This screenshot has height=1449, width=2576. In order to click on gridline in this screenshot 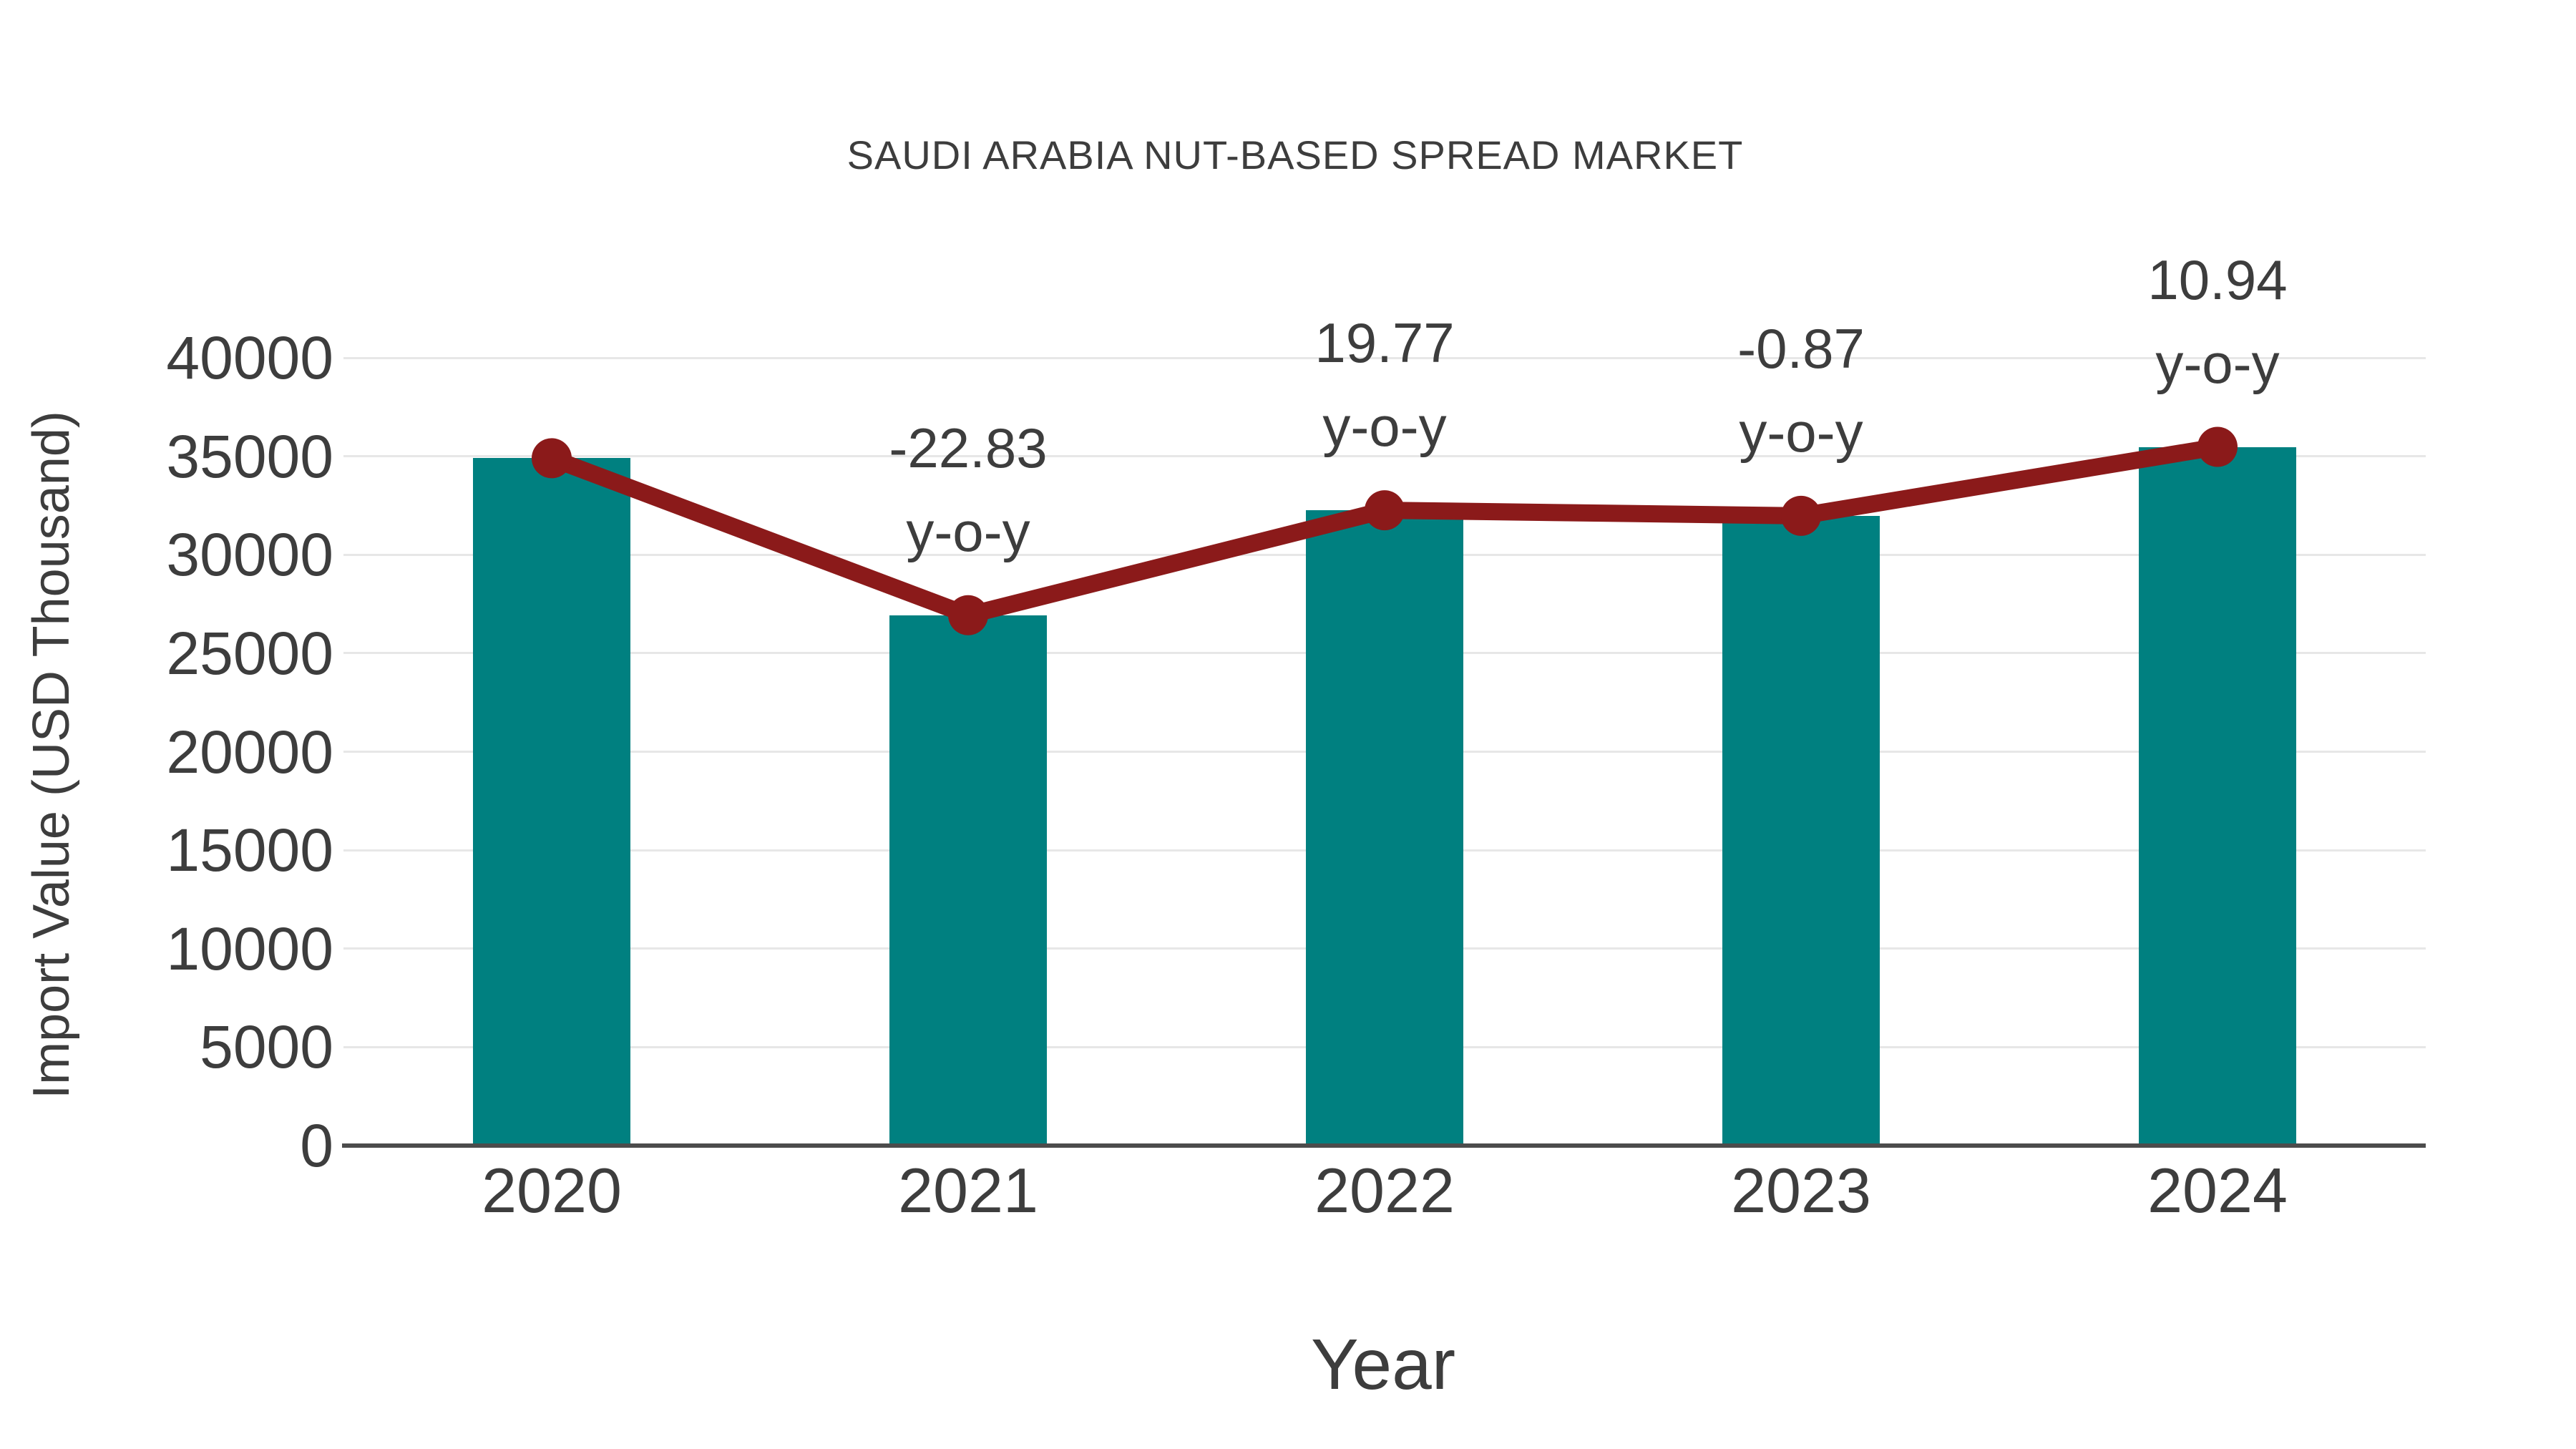, I will do `click(1384, 357)`.